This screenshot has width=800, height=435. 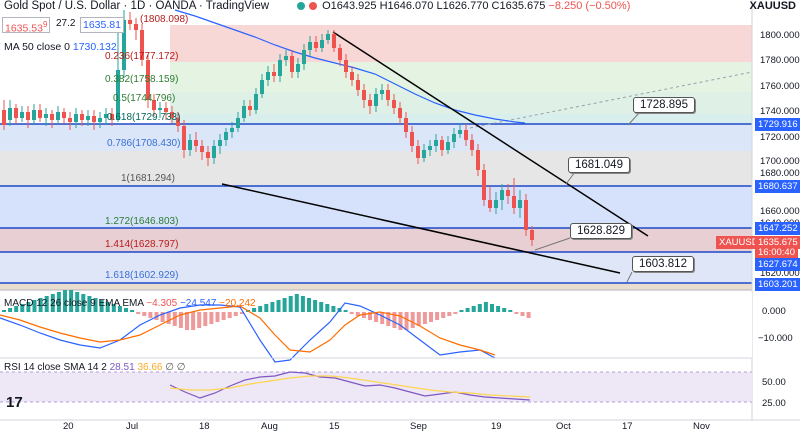 I want to click on price-tick: 1700.000, so click(x=780, y=161).